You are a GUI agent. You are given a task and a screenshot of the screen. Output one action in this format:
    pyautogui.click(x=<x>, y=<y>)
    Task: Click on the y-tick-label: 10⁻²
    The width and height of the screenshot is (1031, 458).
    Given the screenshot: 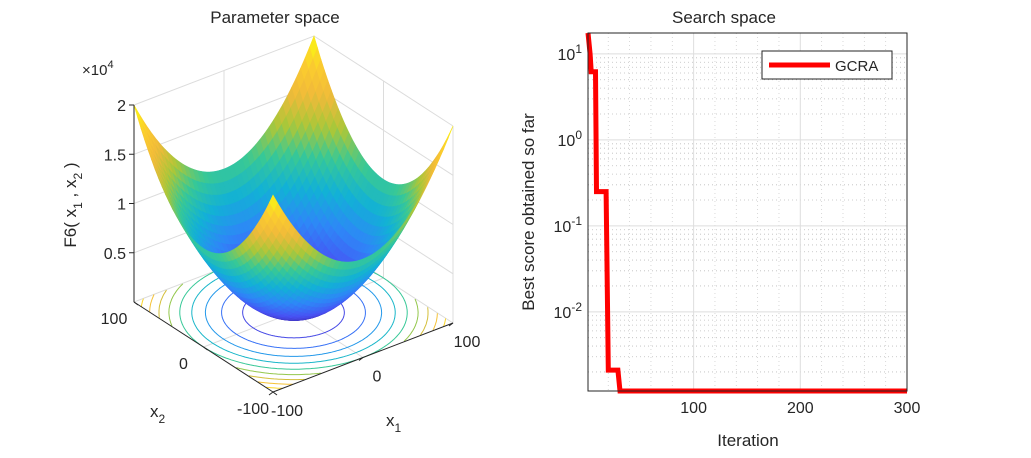 What is the action you would take?
    pyautogui.click(x=568, y=311)
    